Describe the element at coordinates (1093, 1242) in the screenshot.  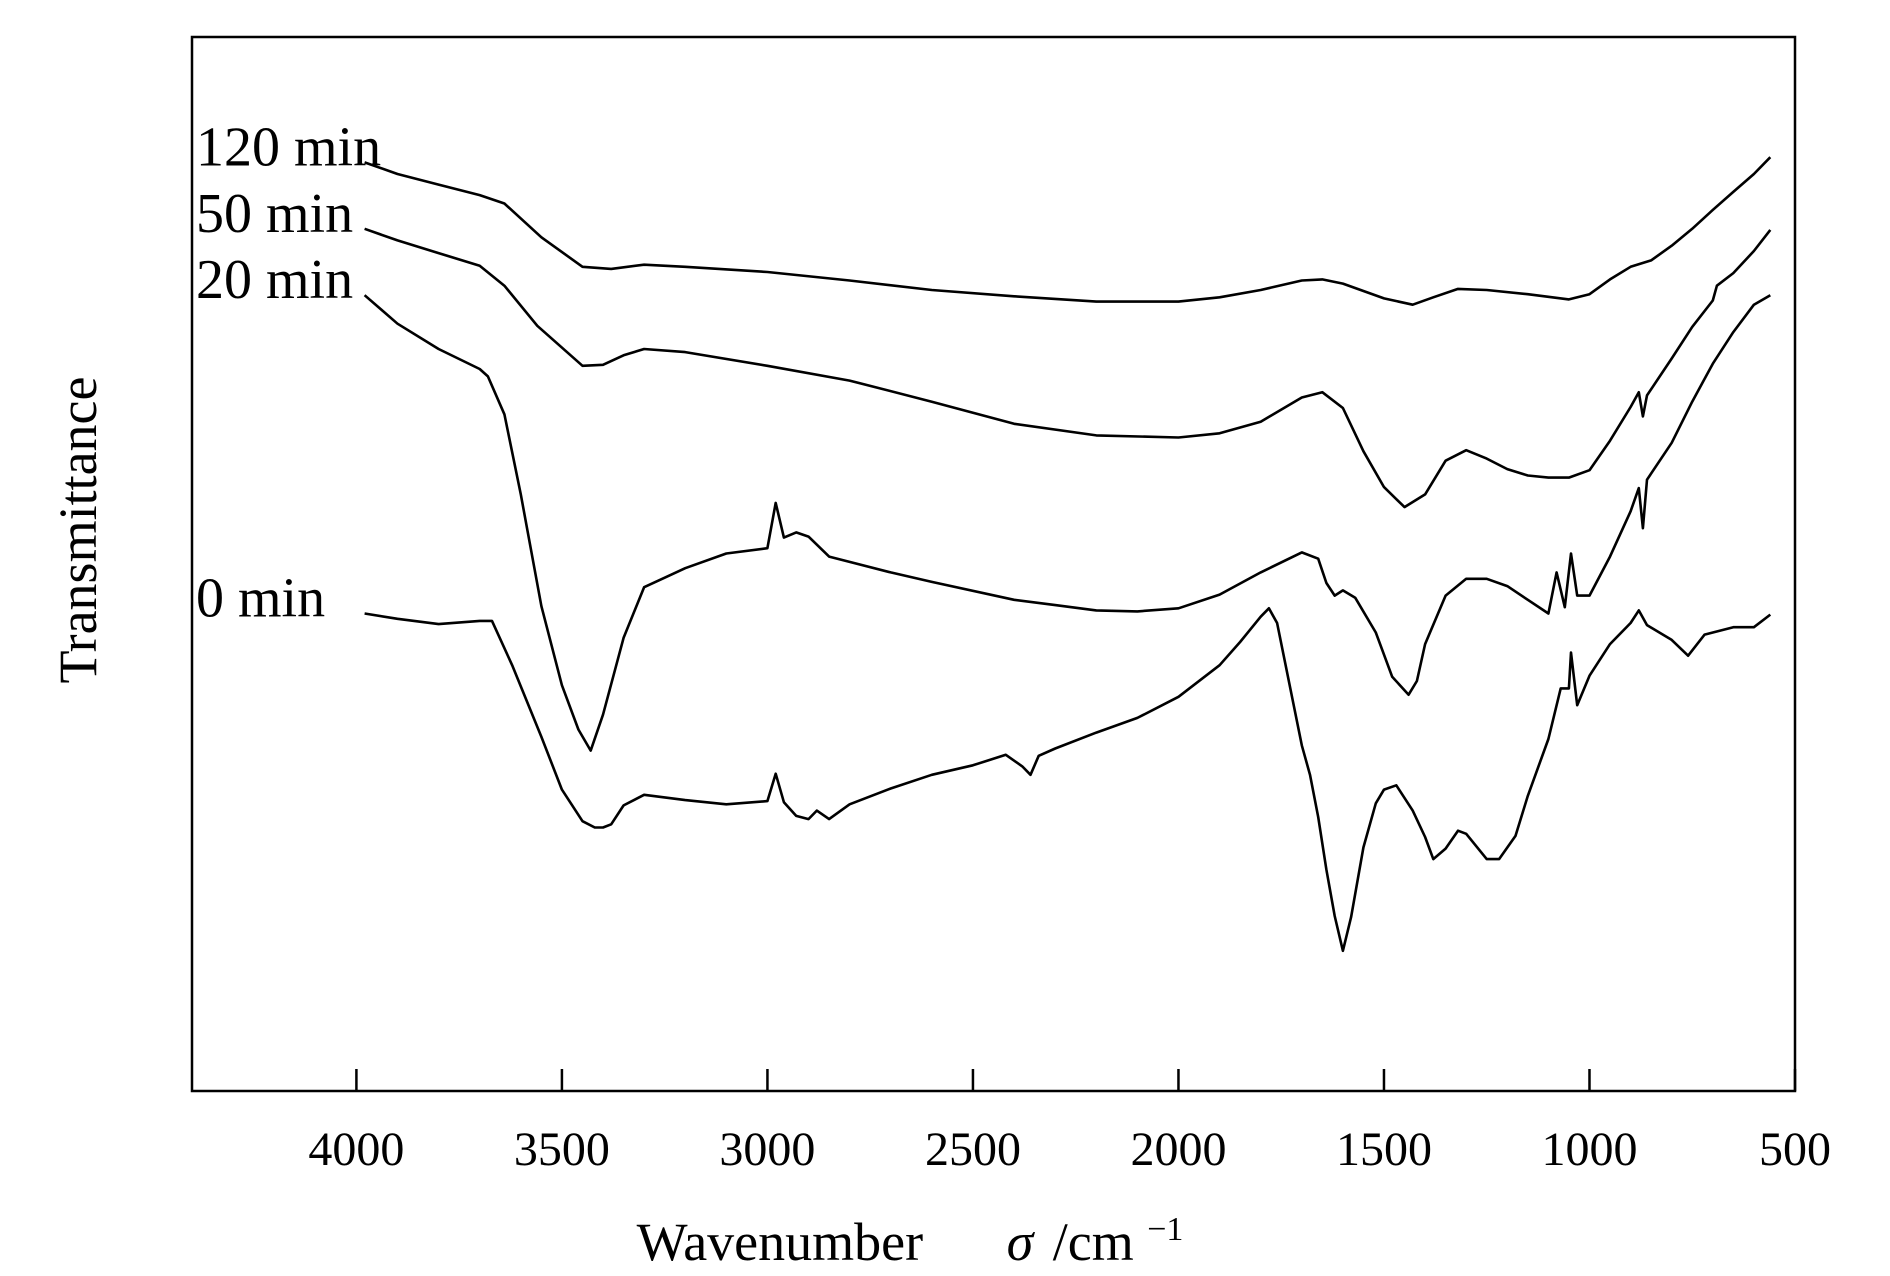
I see `x-axis-title-unit: /cm` at that location.